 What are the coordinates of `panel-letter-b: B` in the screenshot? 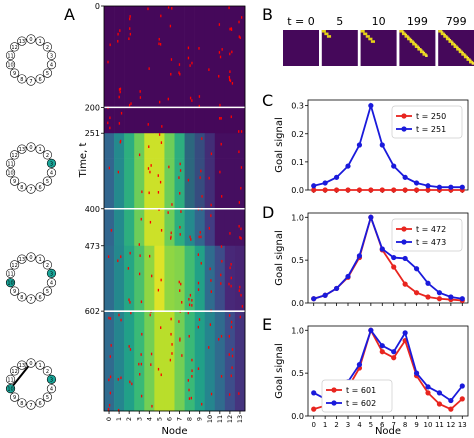 It's located at (267, 14).